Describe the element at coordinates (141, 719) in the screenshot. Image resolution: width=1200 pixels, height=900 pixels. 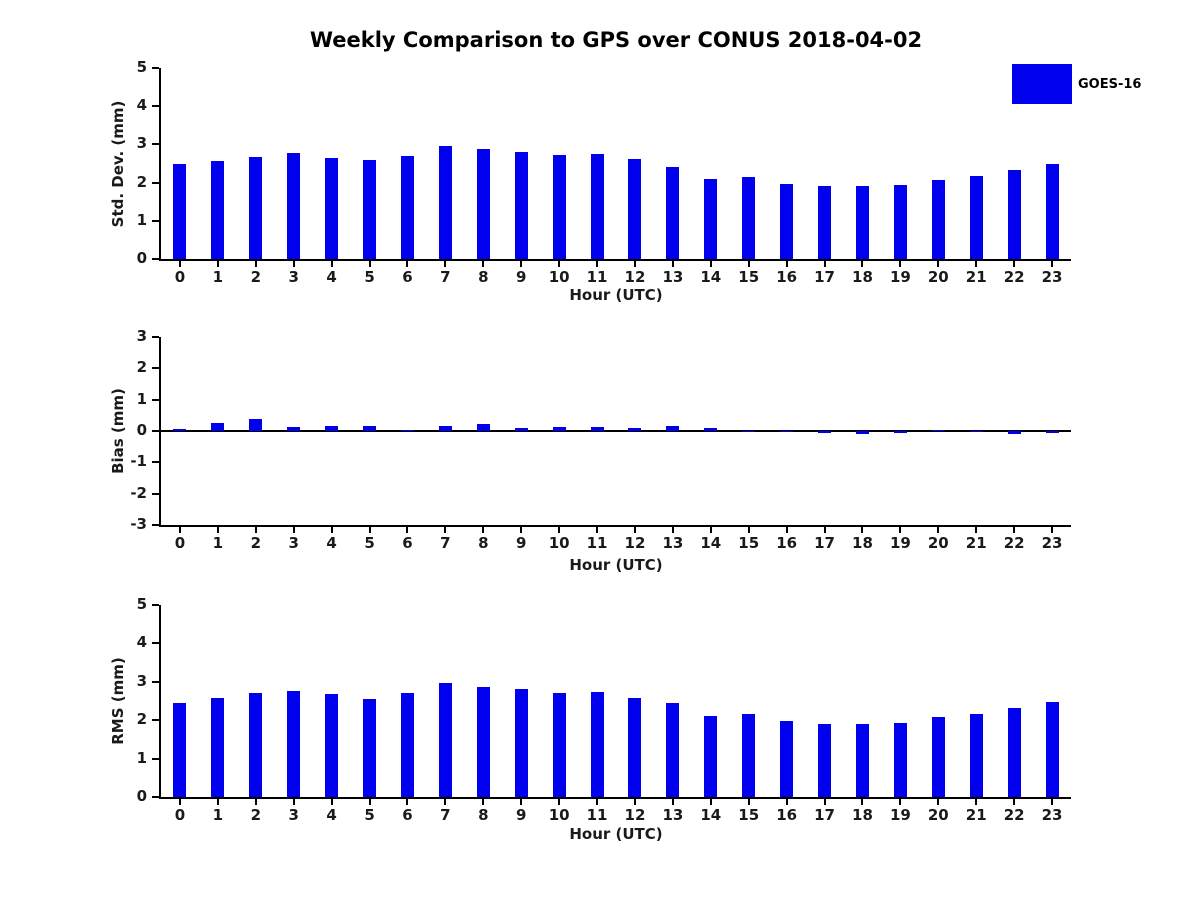
I see `y-tick-label: 2` at that location.